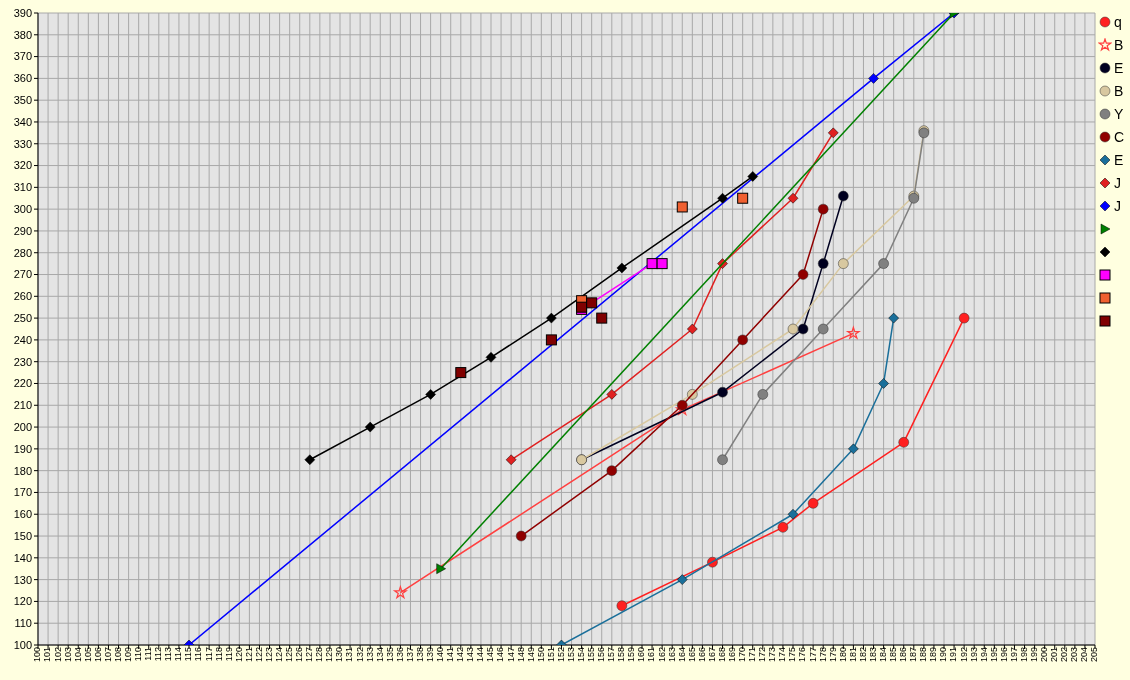  Describe the element at coordinates (953, 655) in the screenshot. I see `x-tick-label: 191` at that location.